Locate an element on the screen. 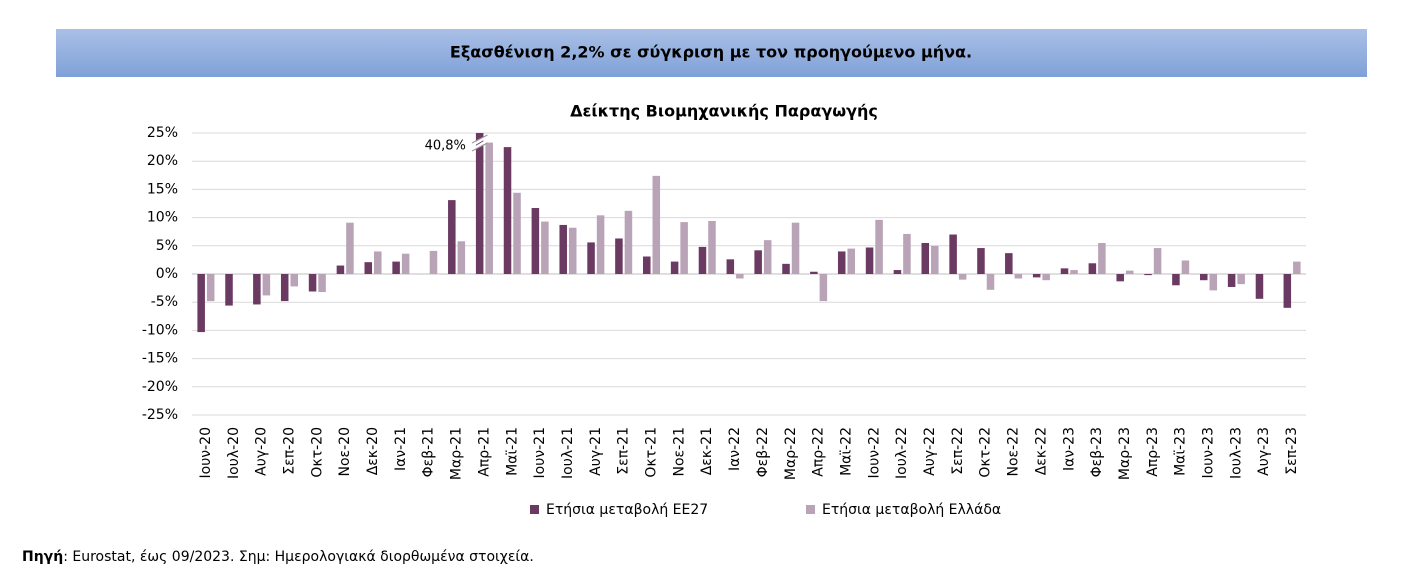 The height and width of the screenshot is (578, 1422). x-tick-label: Ιουλ-21 is located at coordinates (568, 453).